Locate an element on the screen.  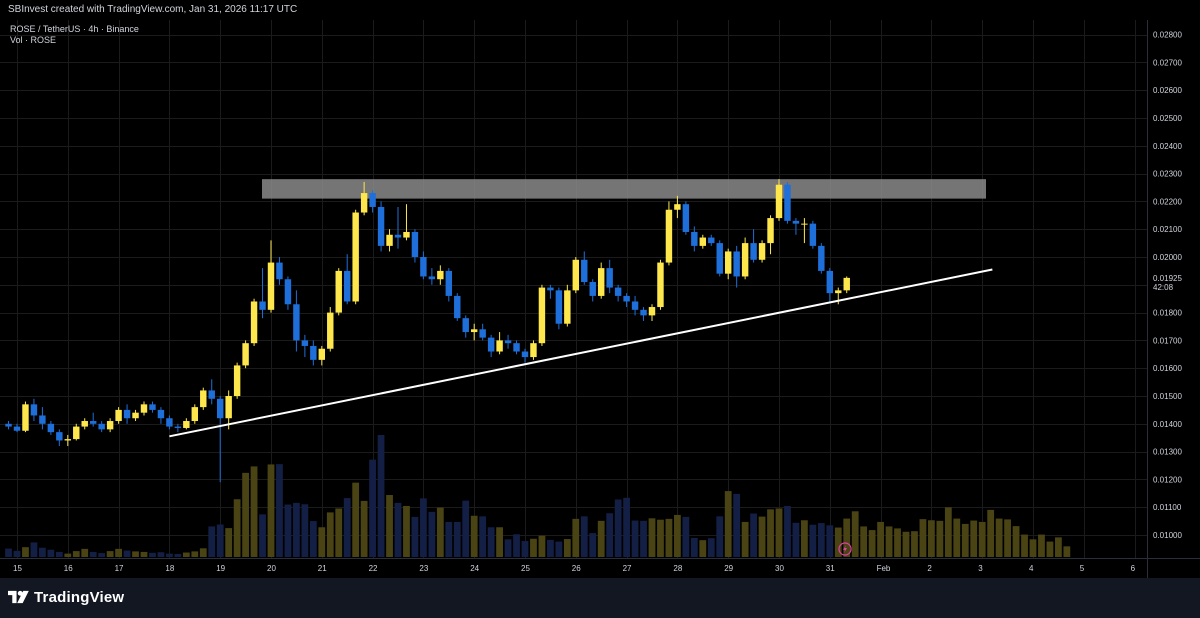
time-tick-label: 20 is located at coordinates (271, 568).